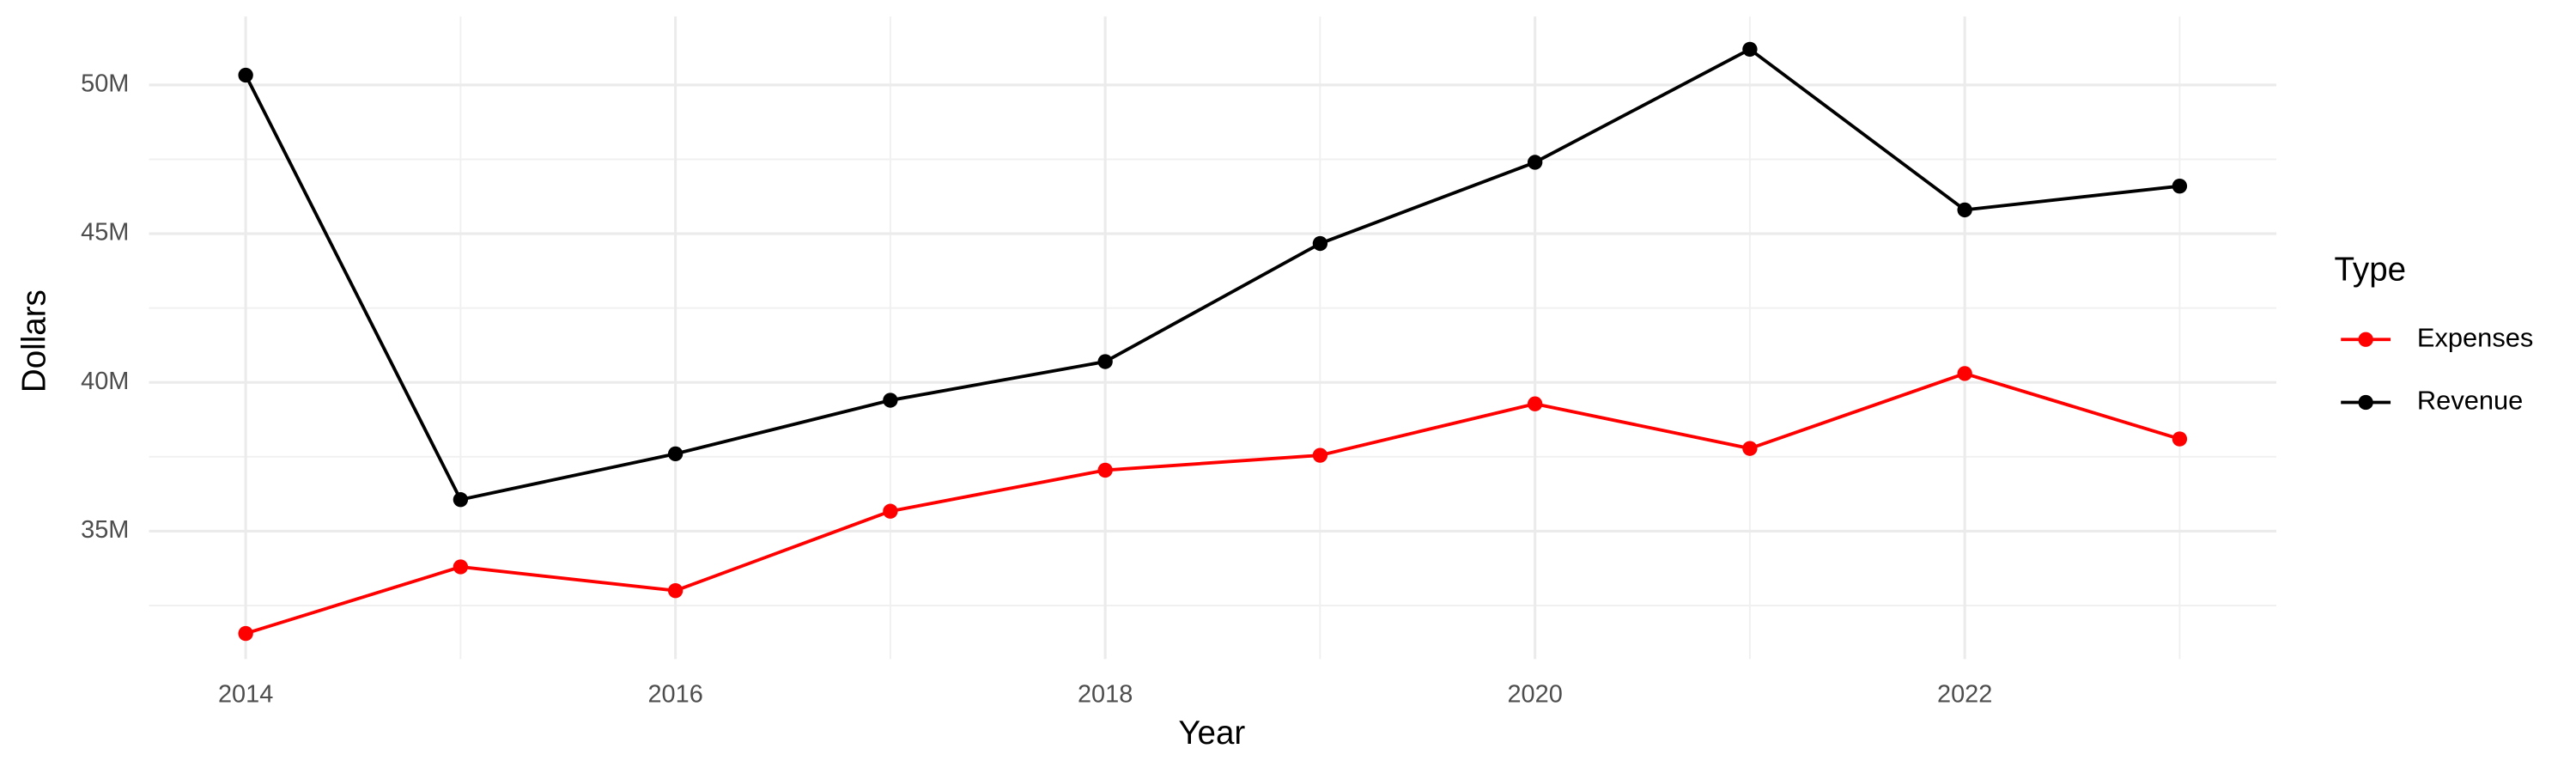 Image resolution: width=2576 pixels, height=773 pixels. I want to click on x-tick-label: 2018, so click(1105, 694).